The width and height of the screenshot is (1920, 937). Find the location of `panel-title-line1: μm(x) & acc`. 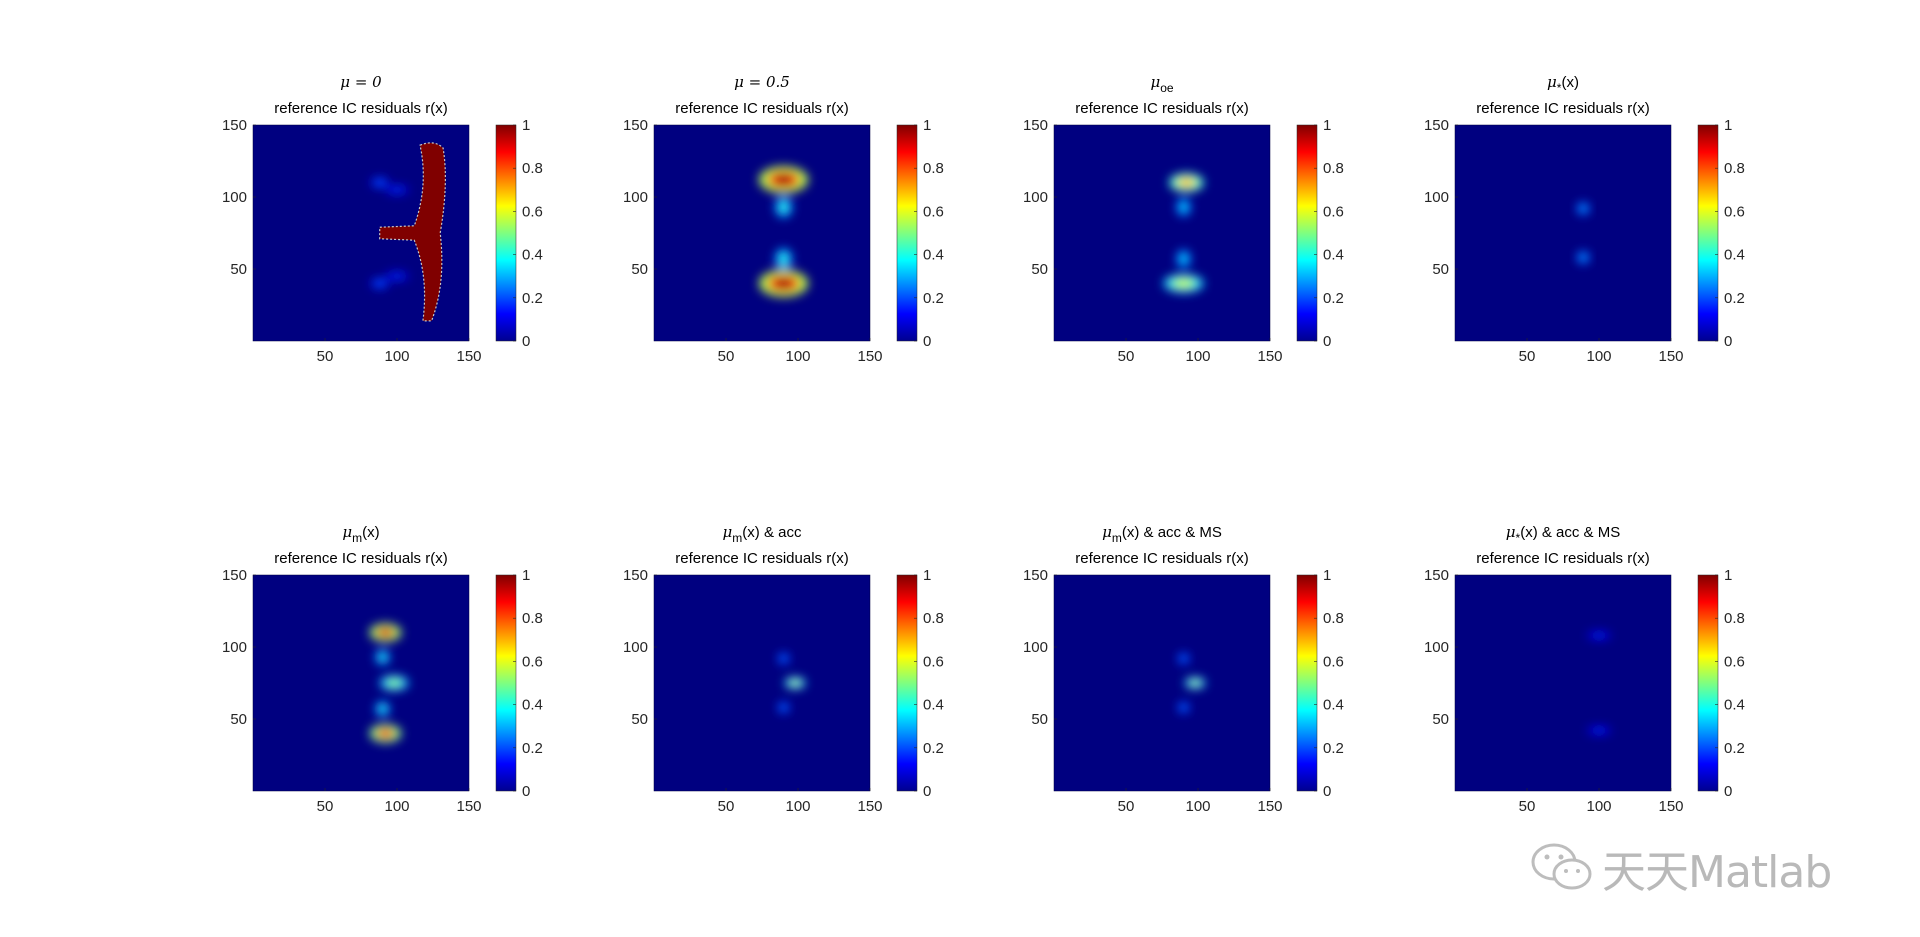

panel-title-line1: μm(x) & acc is located at coordinates (762, 534).